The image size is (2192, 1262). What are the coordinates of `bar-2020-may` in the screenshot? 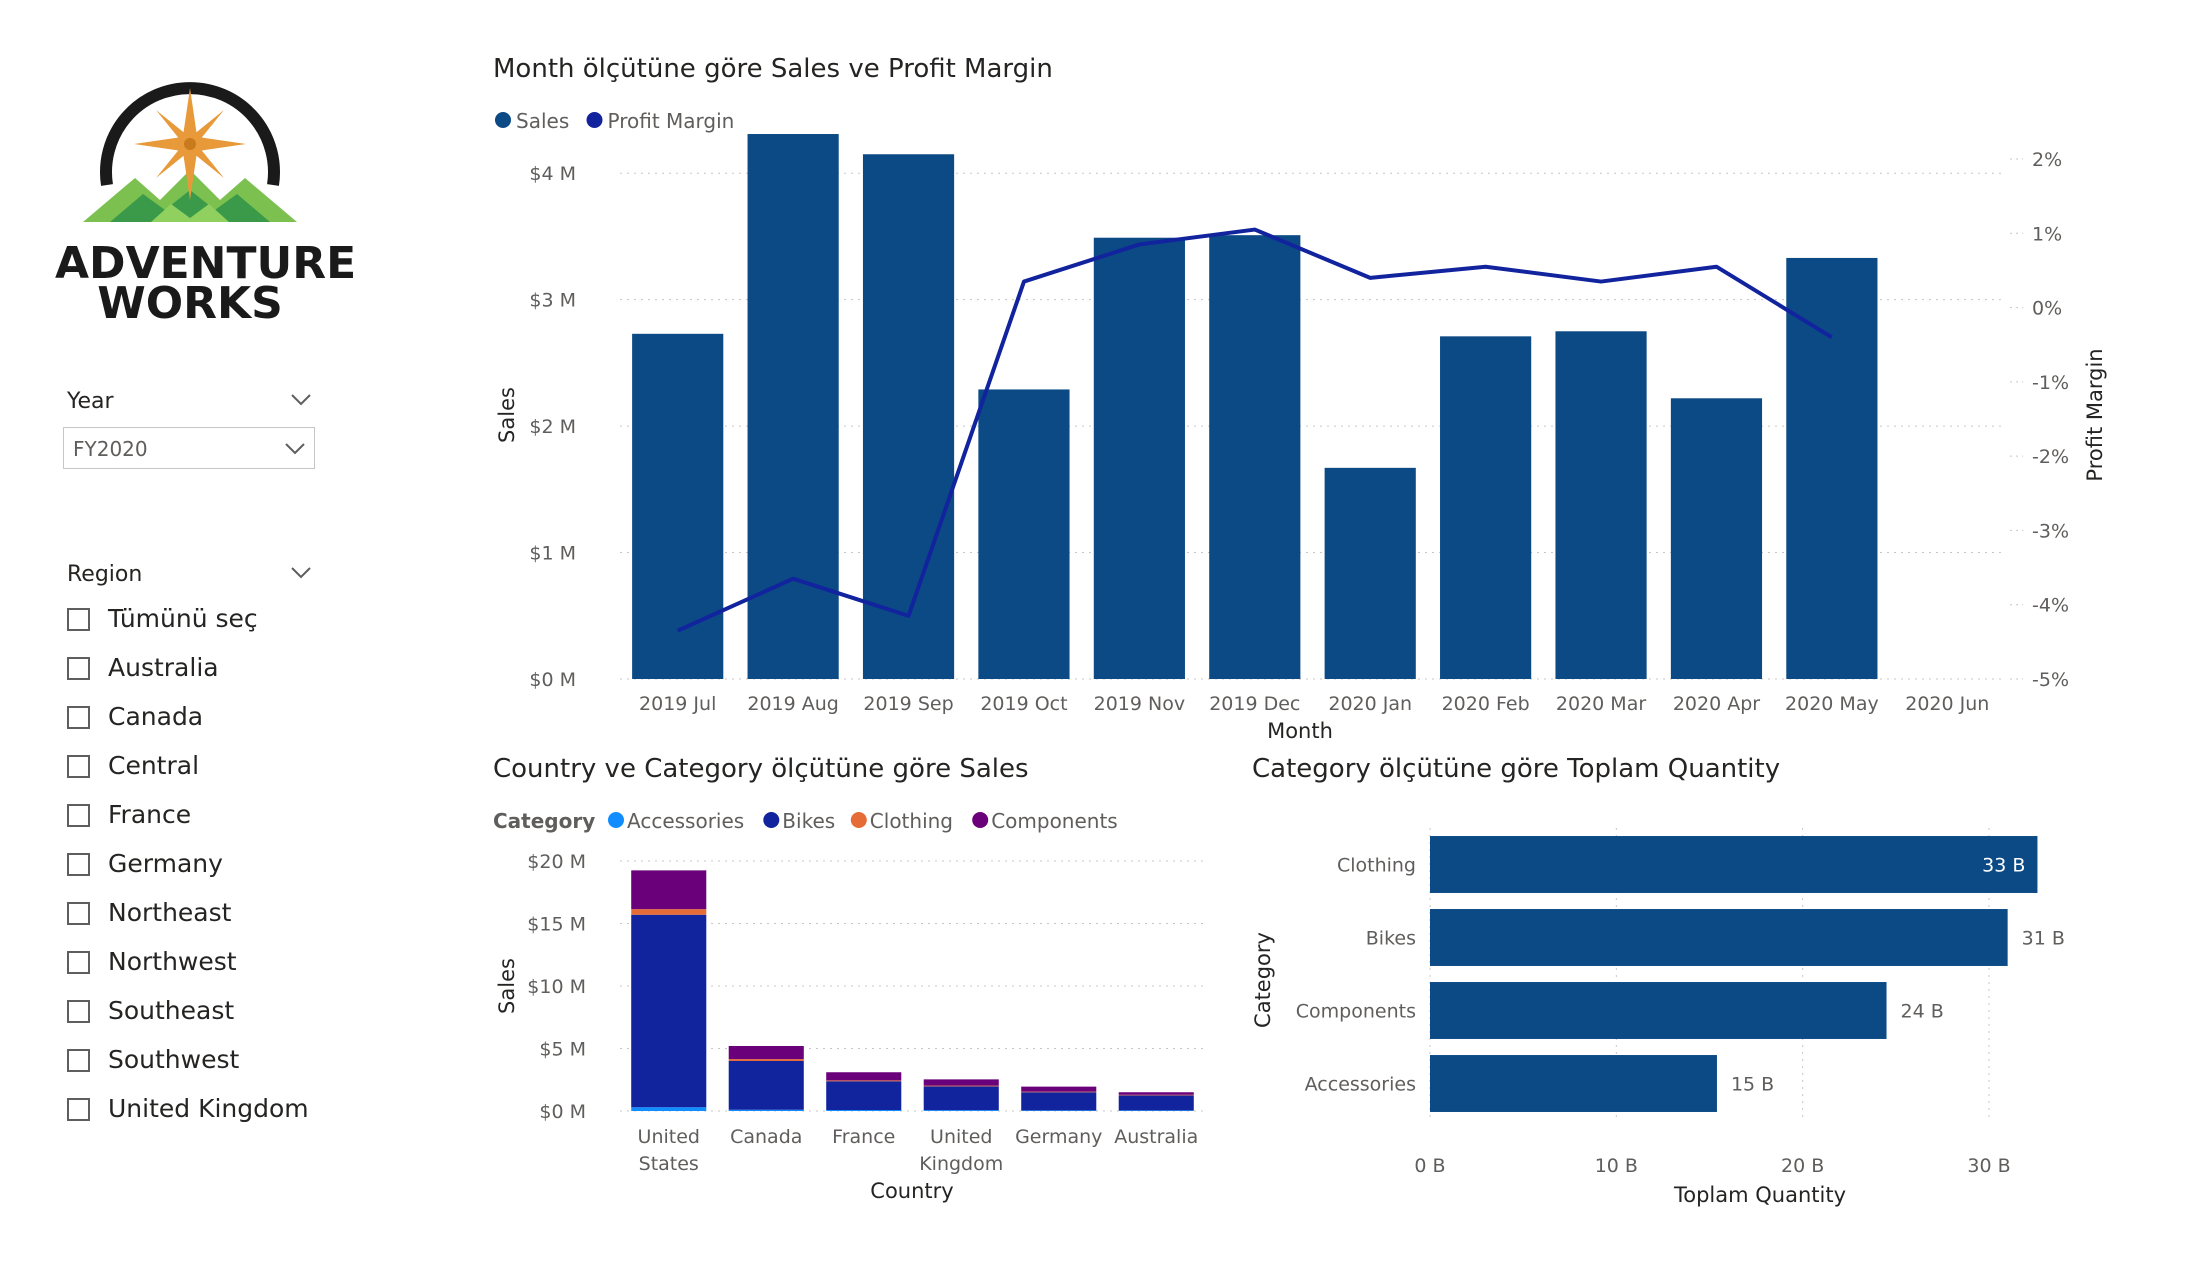 It's located at (1832, 468).